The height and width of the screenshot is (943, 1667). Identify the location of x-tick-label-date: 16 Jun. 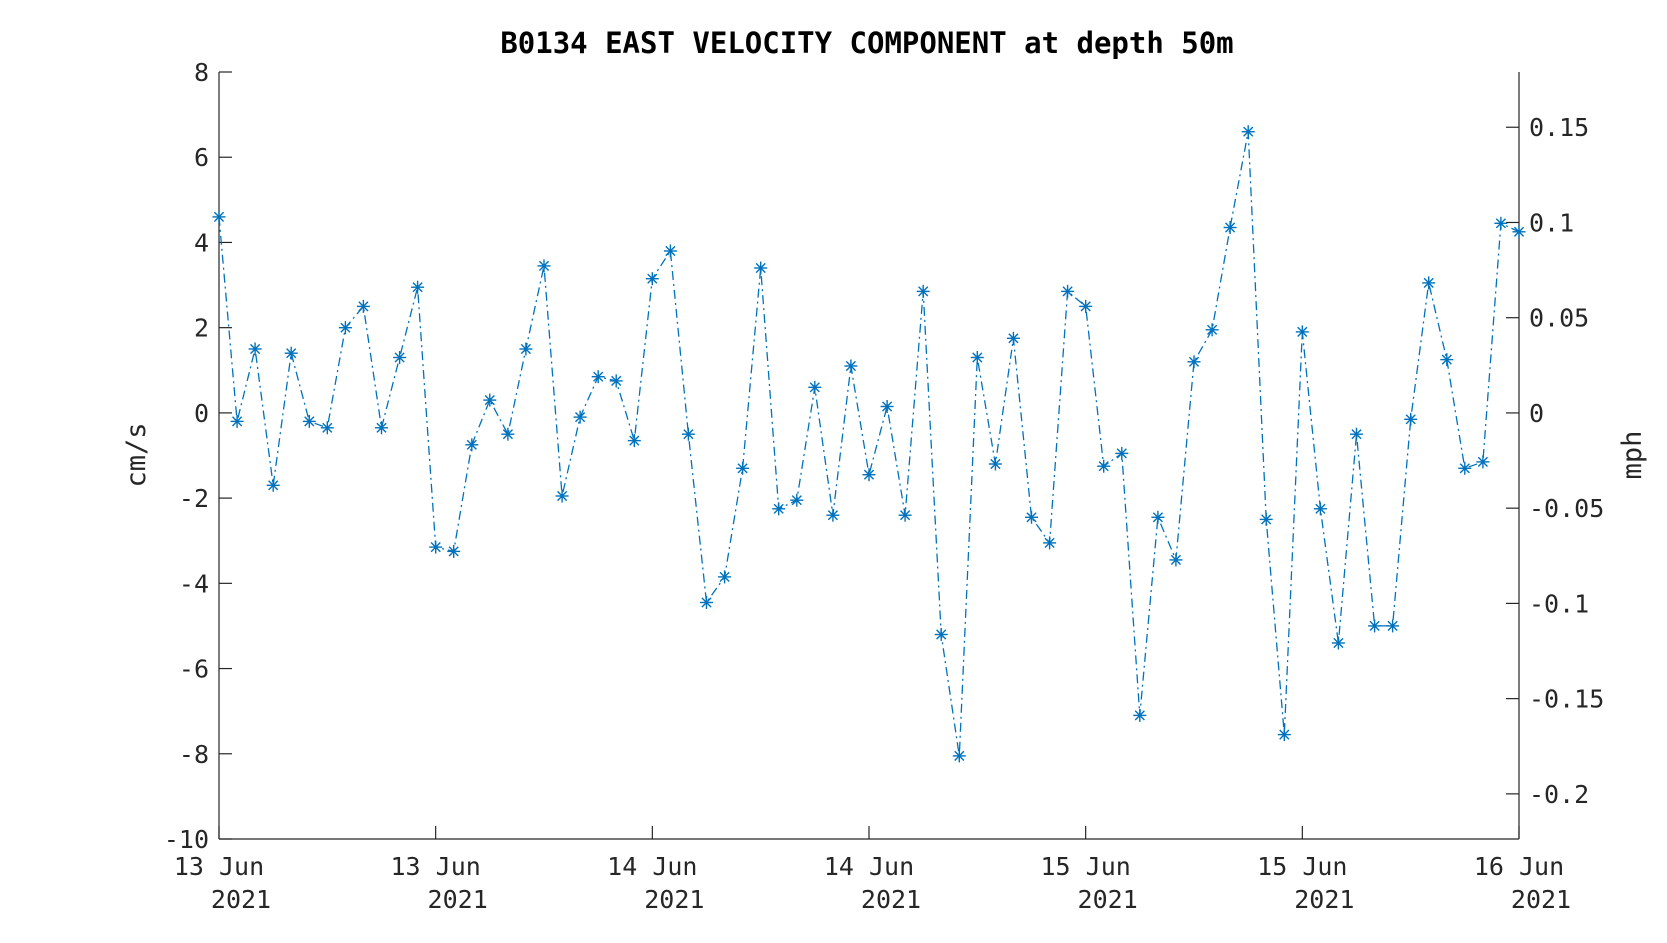
(1519, 866).